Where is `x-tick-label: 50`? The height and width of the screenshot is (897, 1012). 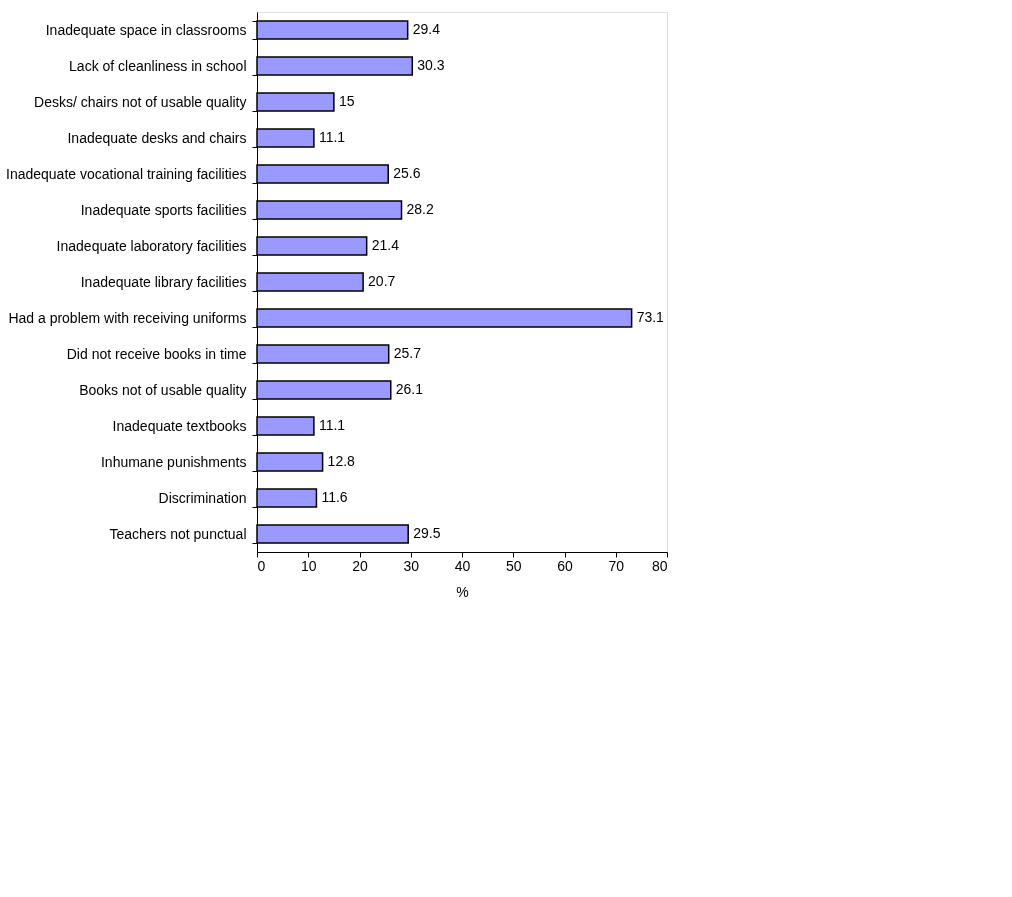 x-tick-label: 50 is located at coordinates (513, 565).